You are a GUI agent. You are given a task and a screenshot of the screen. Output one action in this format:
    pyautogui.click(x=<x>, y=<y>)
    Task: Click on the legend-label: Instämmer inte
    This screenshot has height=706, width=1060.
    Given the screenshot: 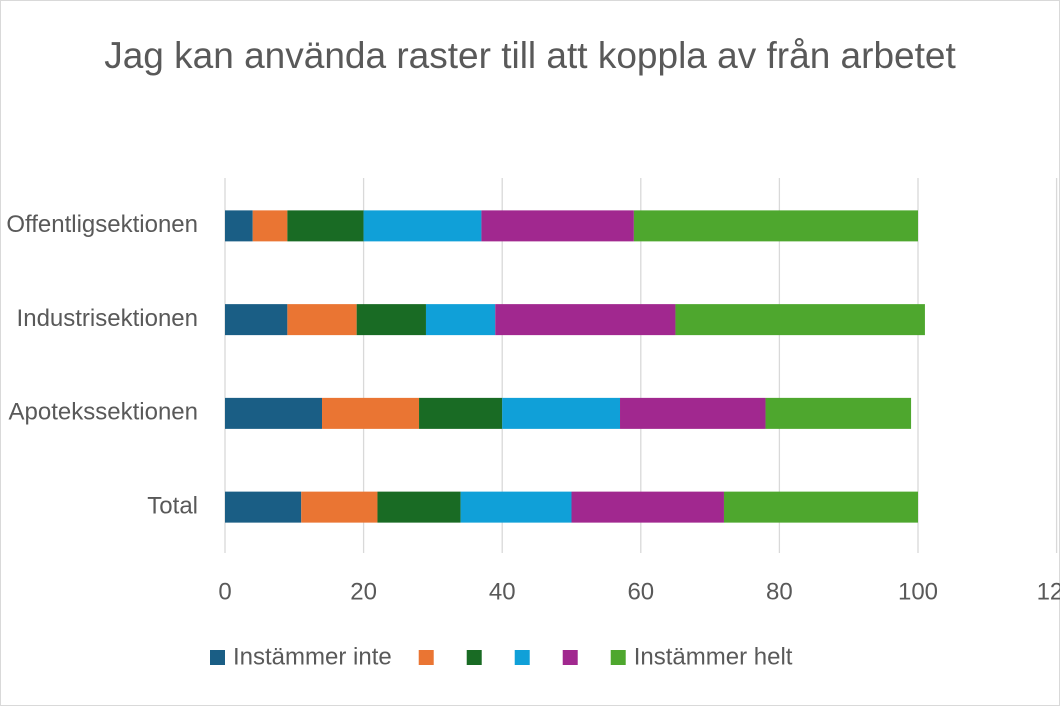 What is the action you would take?
    pyautogui.click(x=312, y=656)
    